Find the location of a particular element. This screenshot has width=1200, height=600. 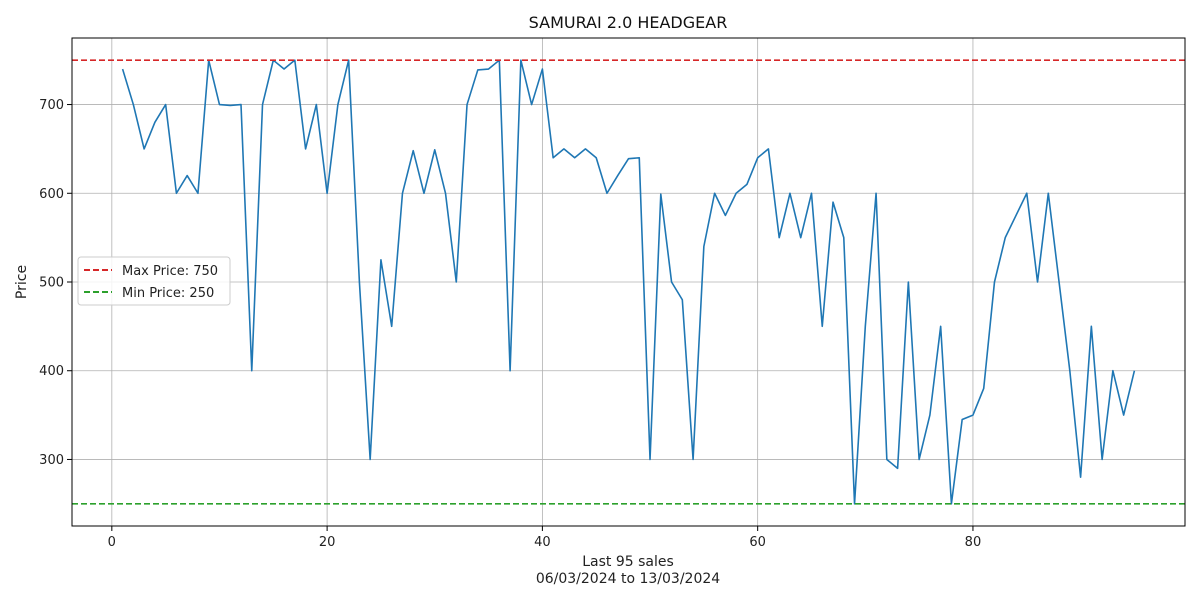

legend: Max Price: 750 Min Price: 250 is located at coordinates (154, 281).